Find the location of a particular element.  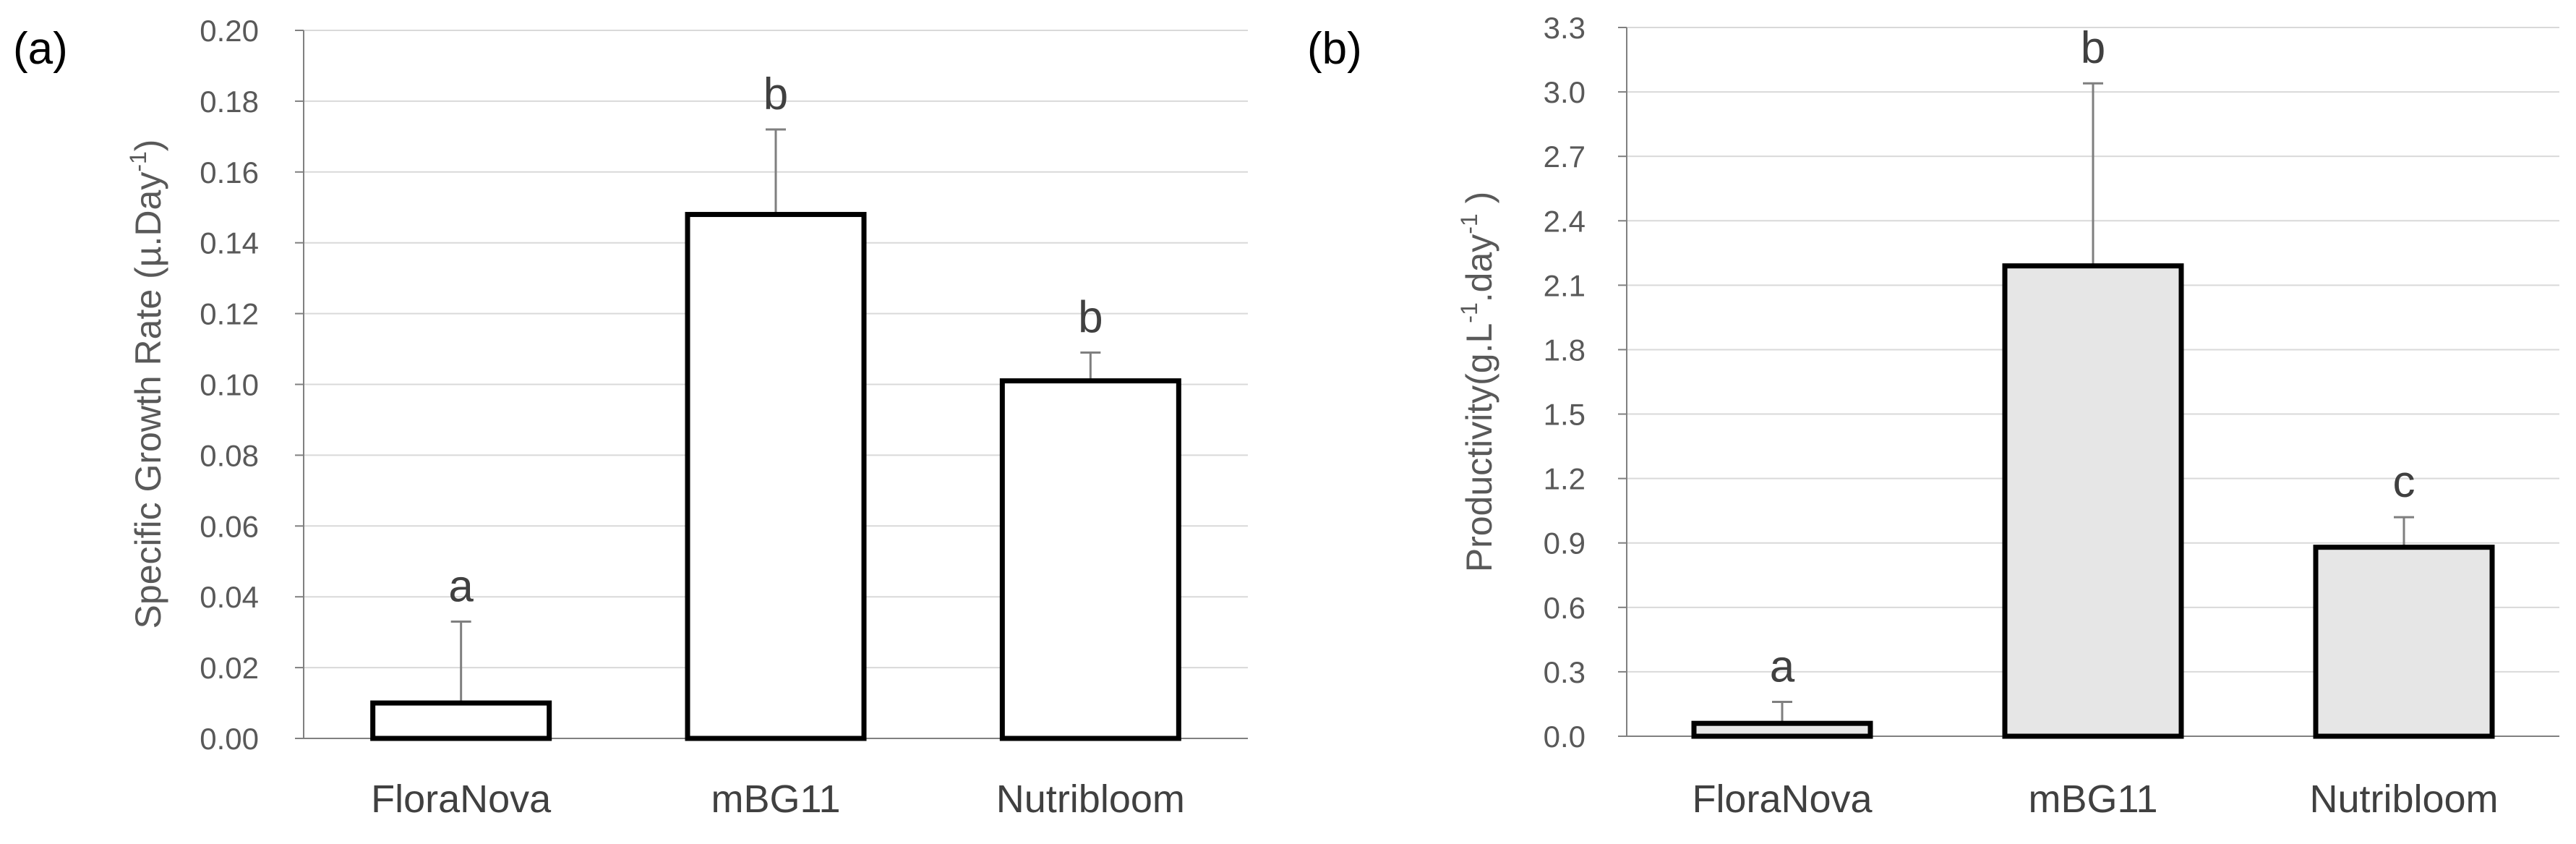

y-axis-title-part: Productivity(g.L is located at coordinates (1479, 448).